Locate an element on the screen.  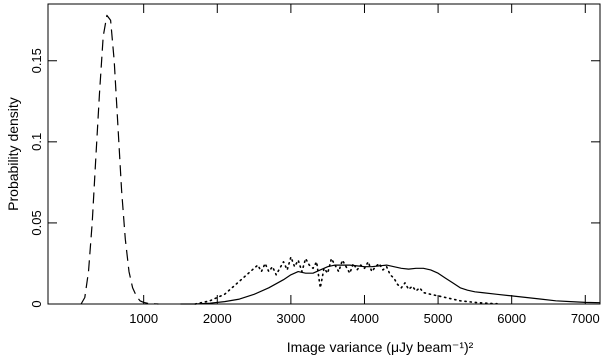
x-axis-label: Image variance (μJy beam⁻¹)² is located at coordinates (380, 347).